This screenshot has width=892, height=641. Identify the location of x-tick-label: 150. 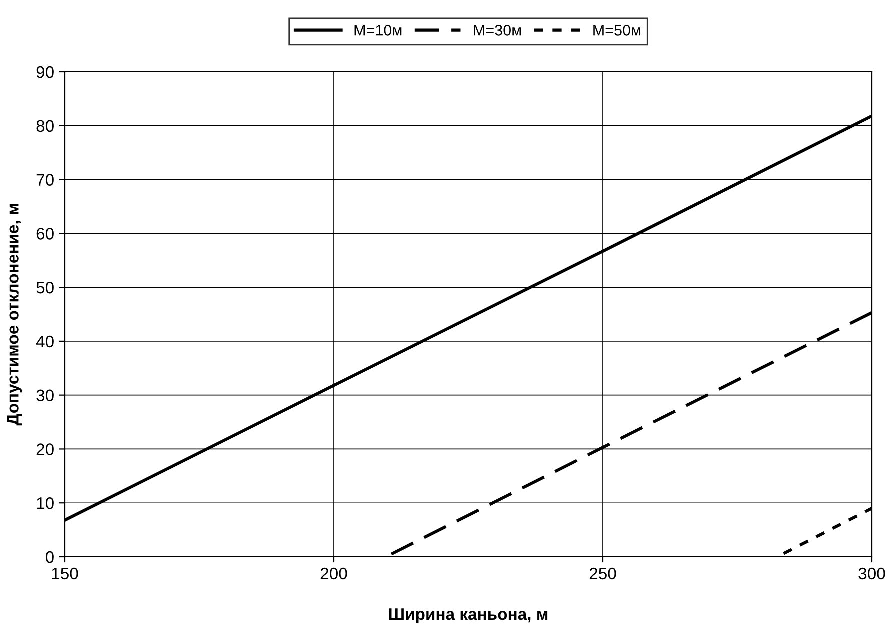
(65, 574).